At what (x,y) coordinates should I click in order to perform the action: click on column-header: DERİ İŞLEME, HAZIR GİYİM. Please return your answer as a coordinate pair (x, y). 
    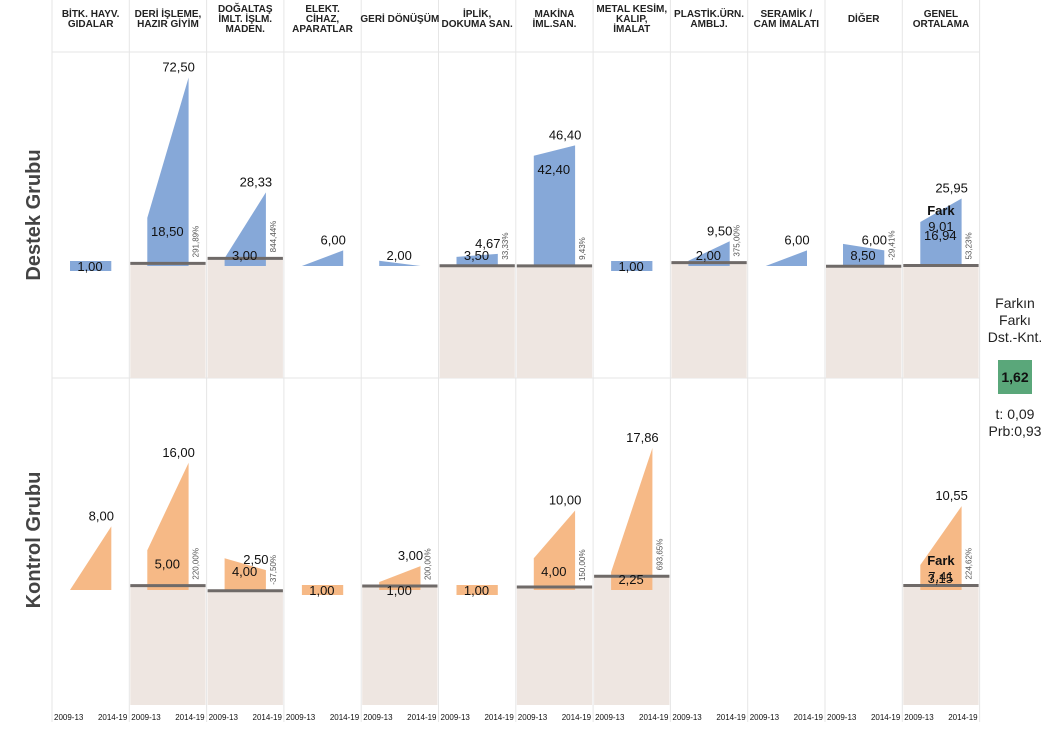
    Looking at the image, I should click on (168, 18).